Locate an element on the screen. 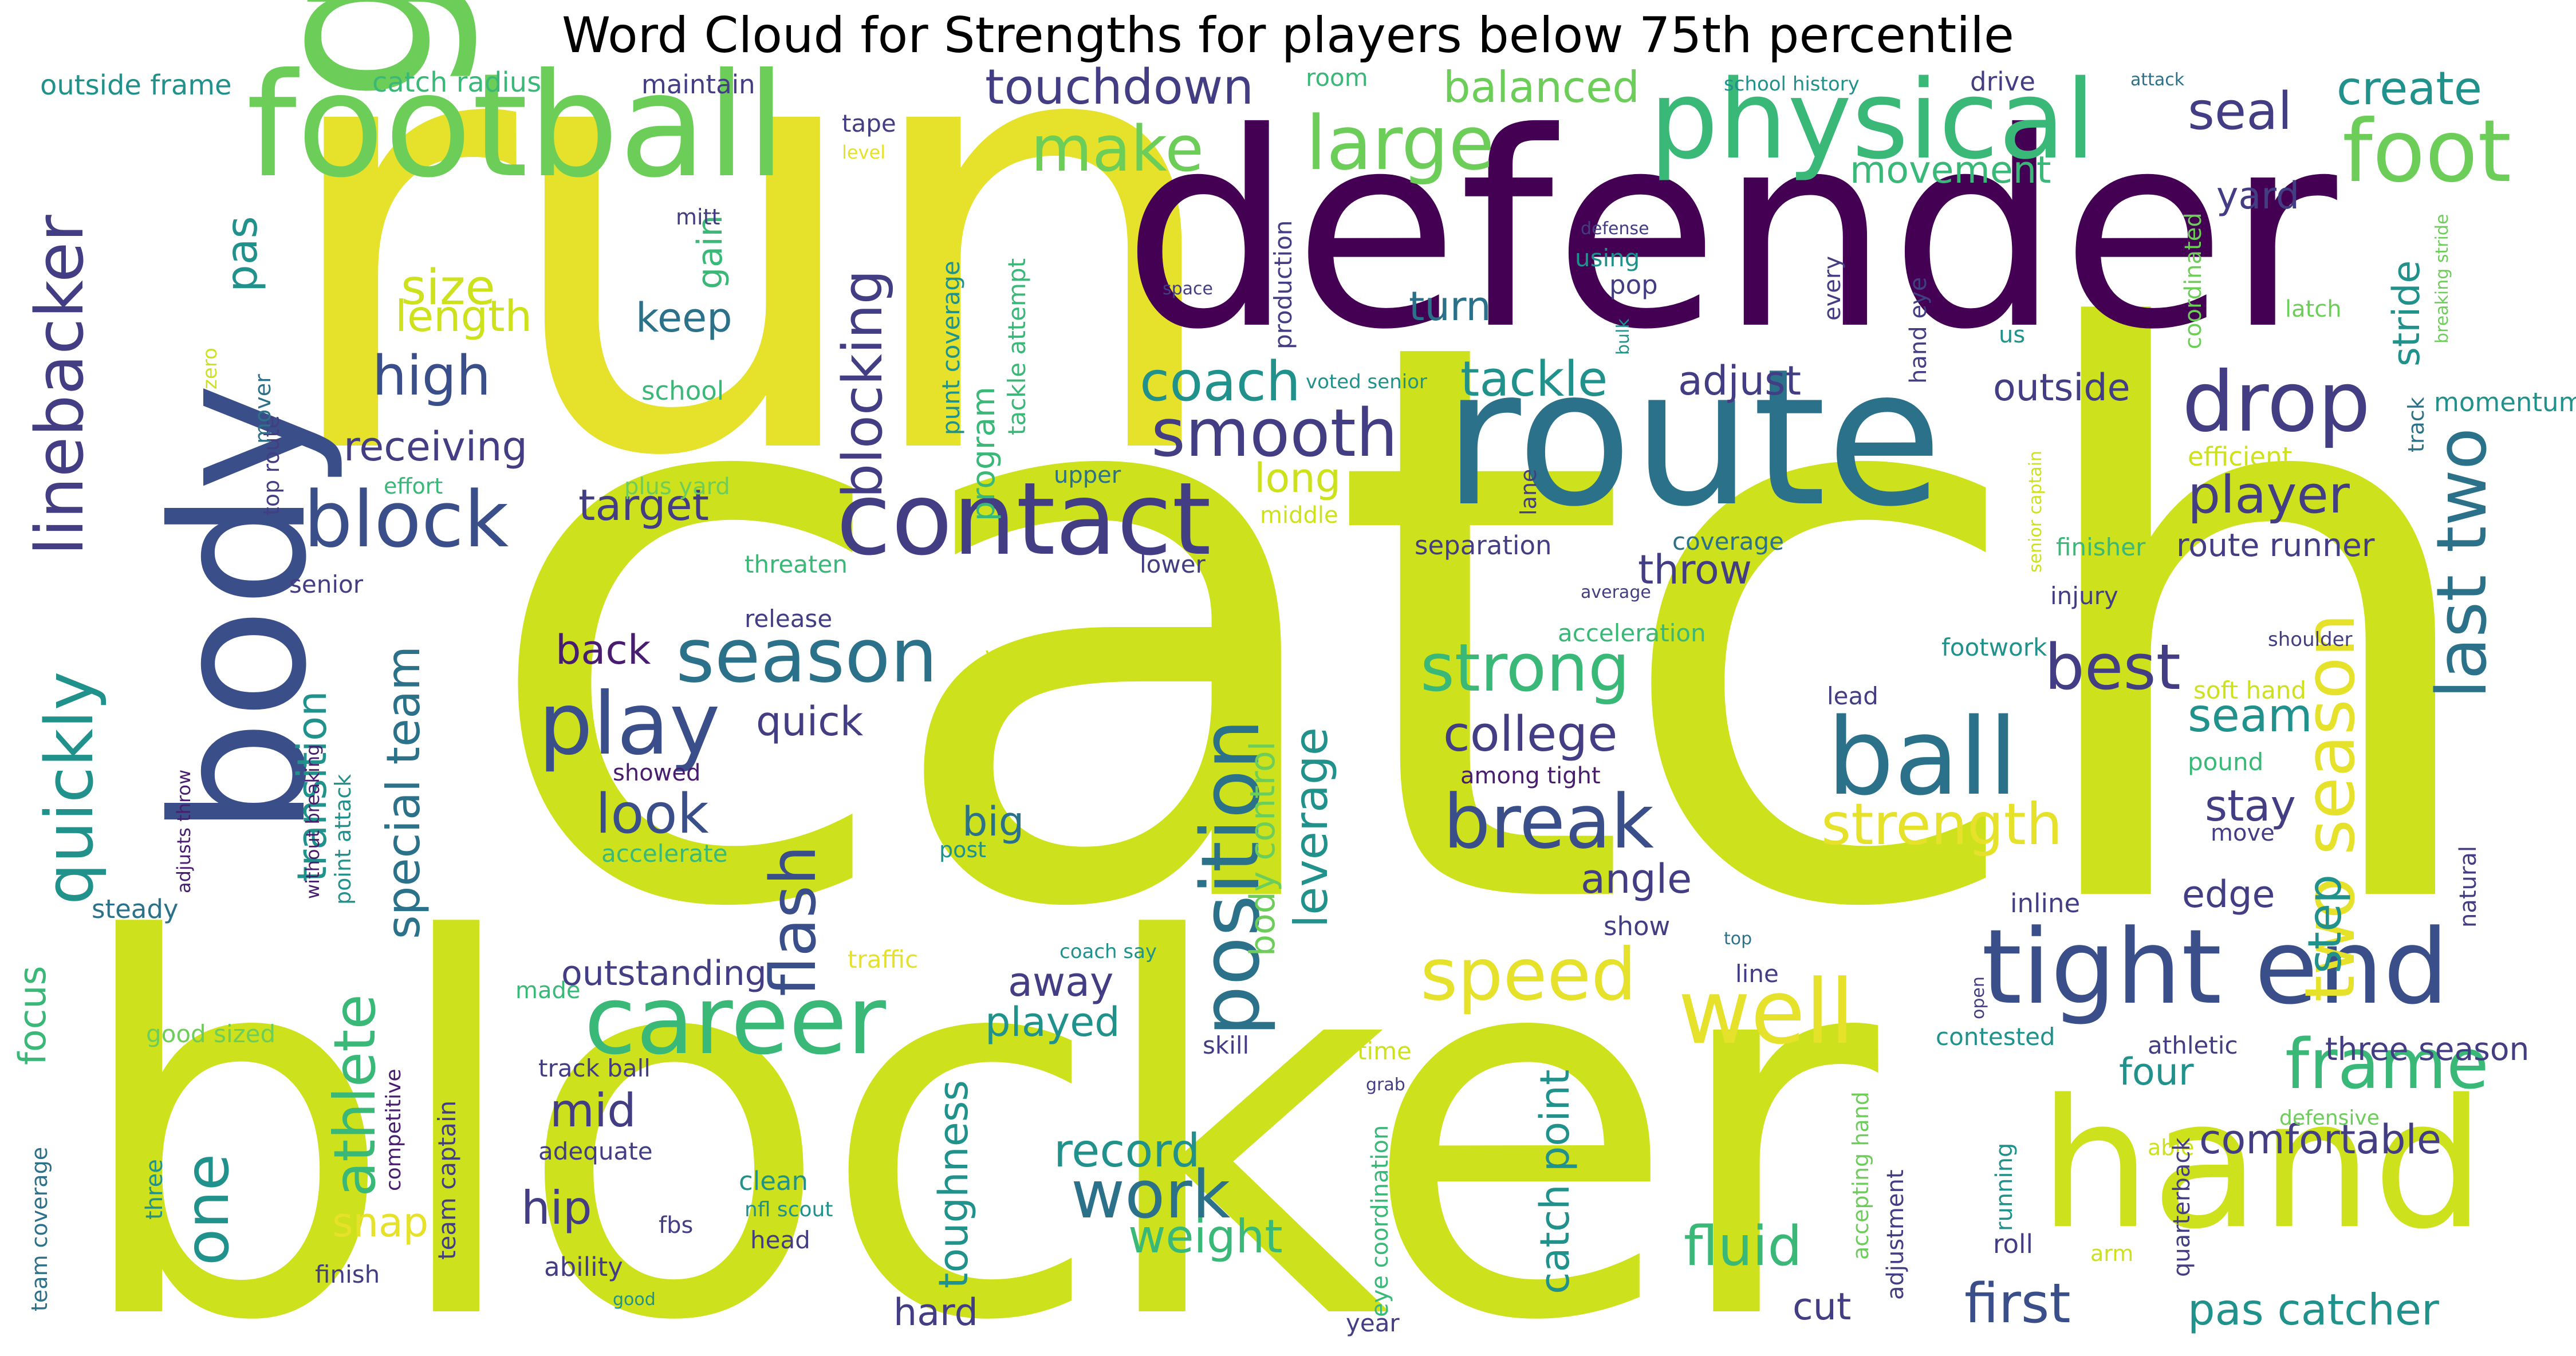 This screenshot has height=1356, width=2576. word-flash: flash is located at coordinates (794, 920).